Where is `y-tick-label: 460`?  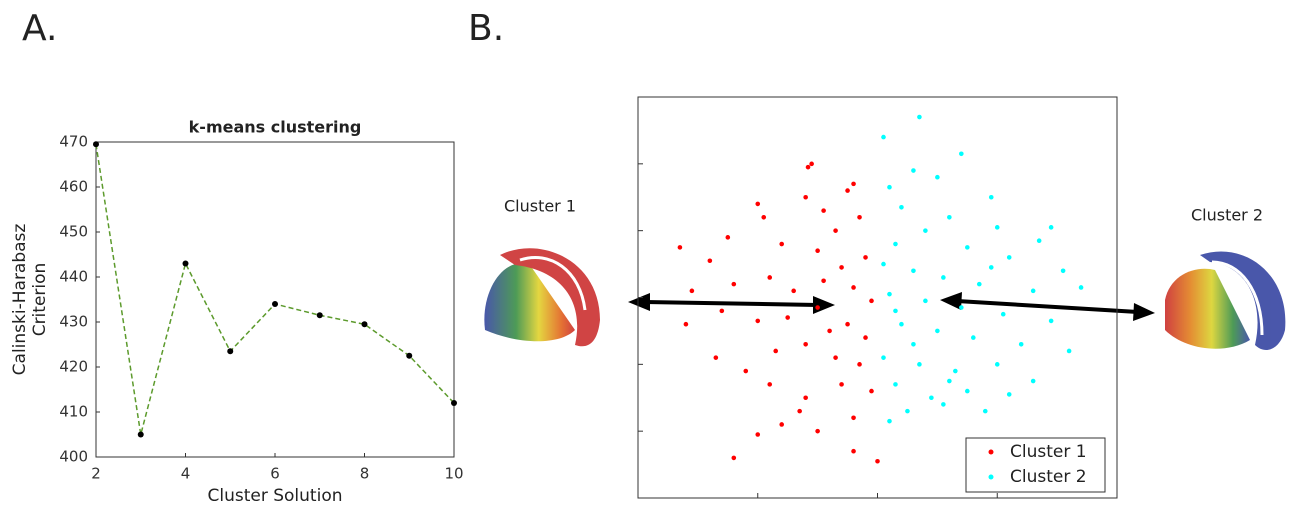 y-tick-label: 460 is located at coordinates (73, 187).